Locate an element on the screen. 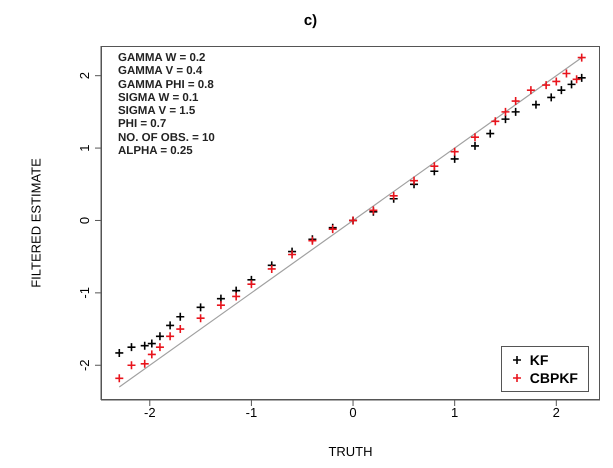 The image size is (613, 468). annotation: GAMMA W = 0.2 is located at coordinates (162, 59).